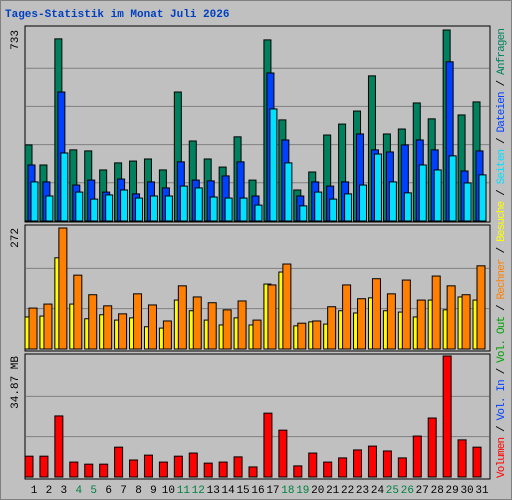 The width and height of the screenshot is (512, 500). I want to click on x-tick-label: 16, so click(257, 491).